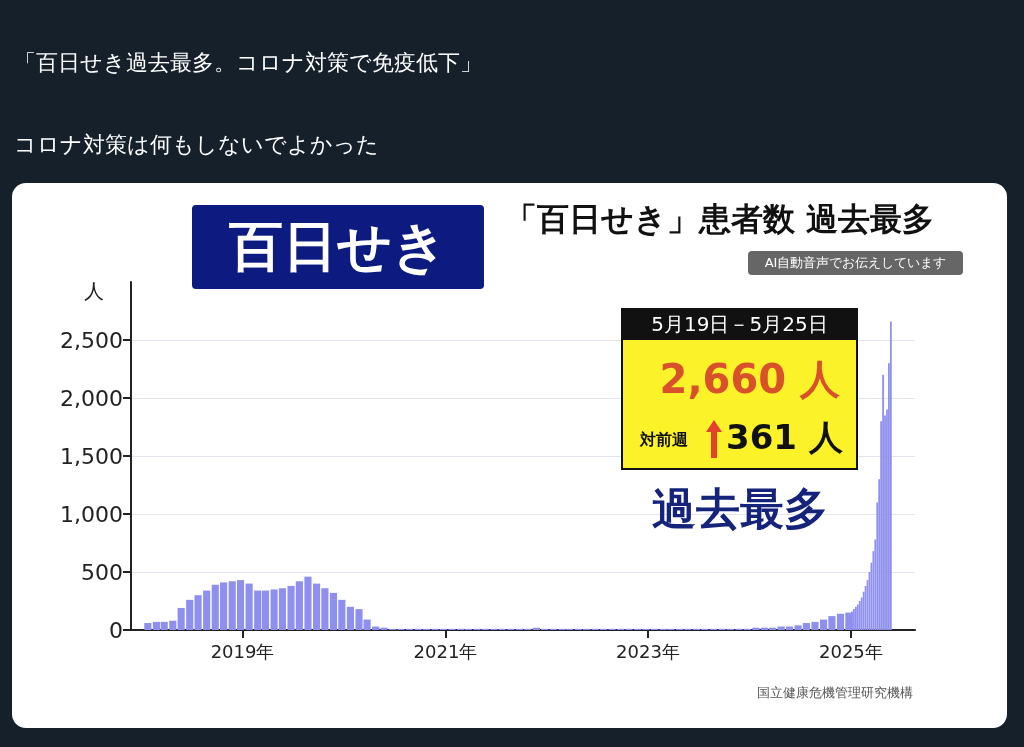 The width and height of the screenshot is (1024, 747). What do you see at coordinates (94, 291) in the screenshot?
I see `y-axis-title: 人` at bounding box center [94, 291].